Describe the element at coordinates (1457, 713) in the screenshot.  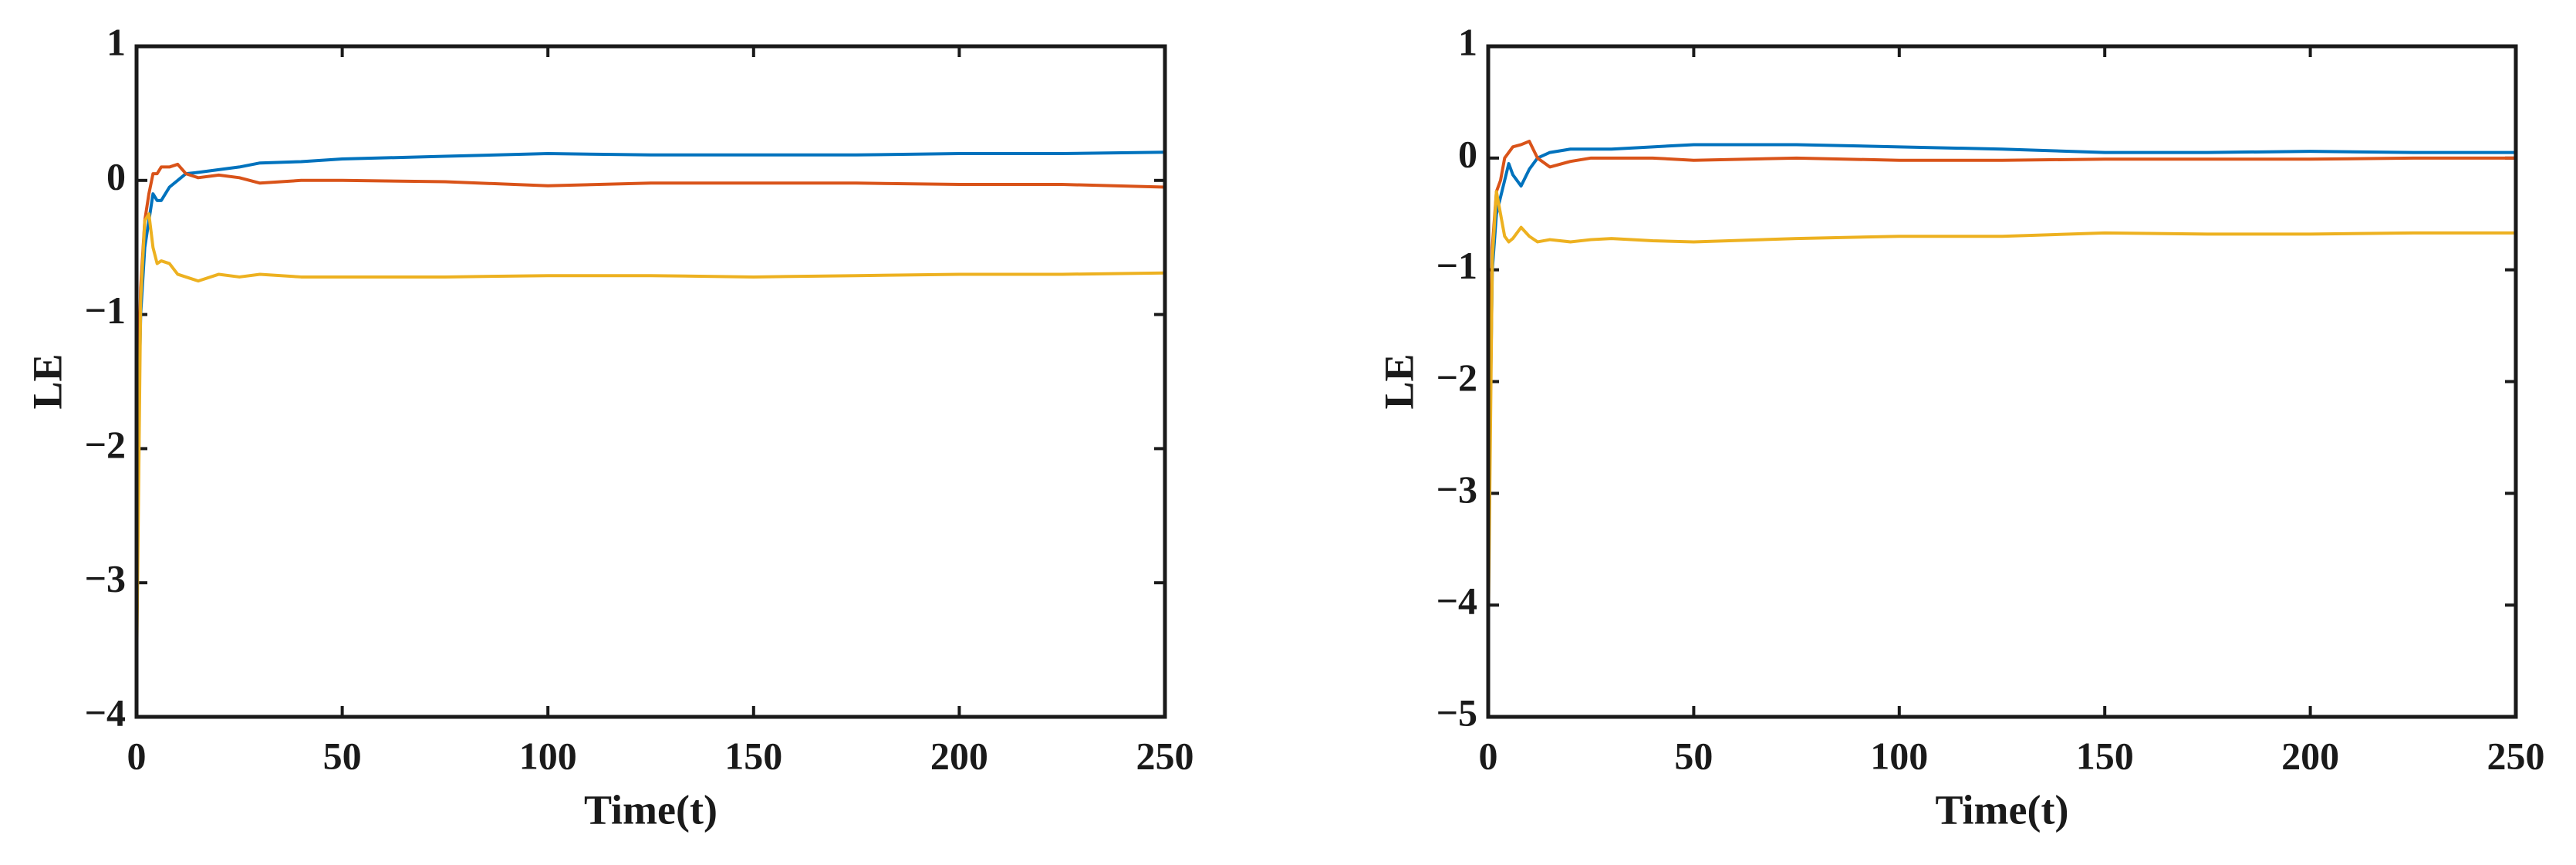
I see `y-tick-label: −5` at that location.